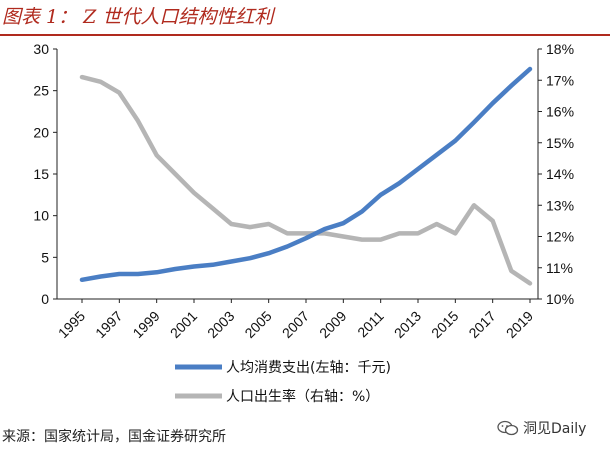 This screenshot has width=610, height=454. What do you see at coordinates (145, 324) in the screenshot?
I see `x-tick-label: 1999` at bounding box center [145, 324].